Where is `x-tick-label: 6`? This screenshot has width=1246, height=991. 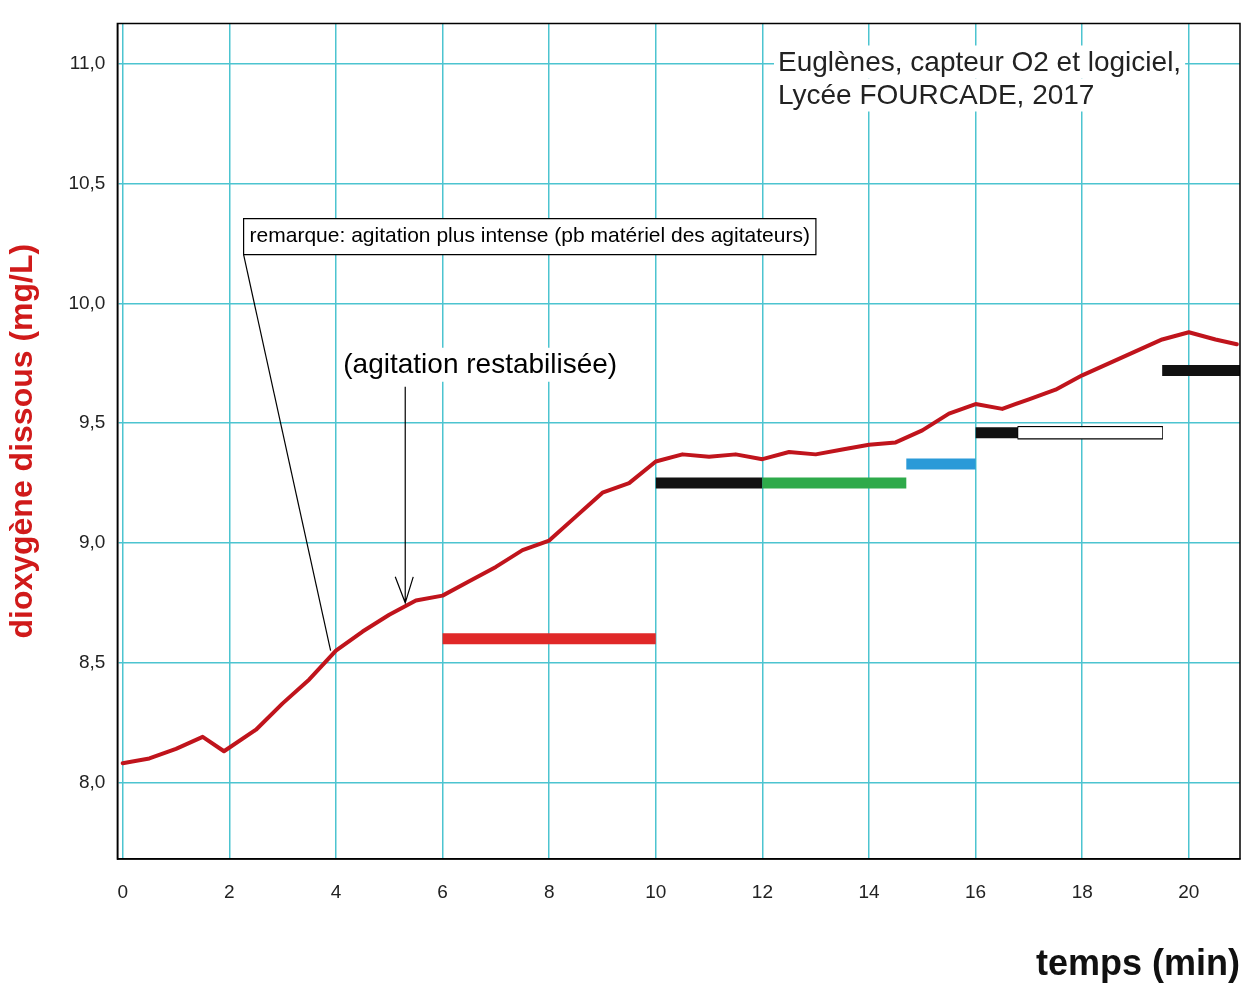 x-tick-label: 6 is located at coordinates (442, 891).